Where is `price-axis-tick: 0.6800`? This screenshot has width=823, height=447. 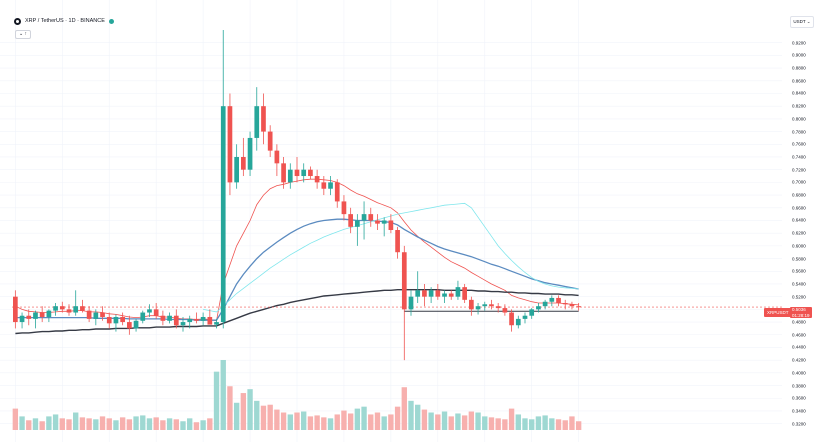
price-axis-tick: 0.6800 is located at coordinates (799, 195).